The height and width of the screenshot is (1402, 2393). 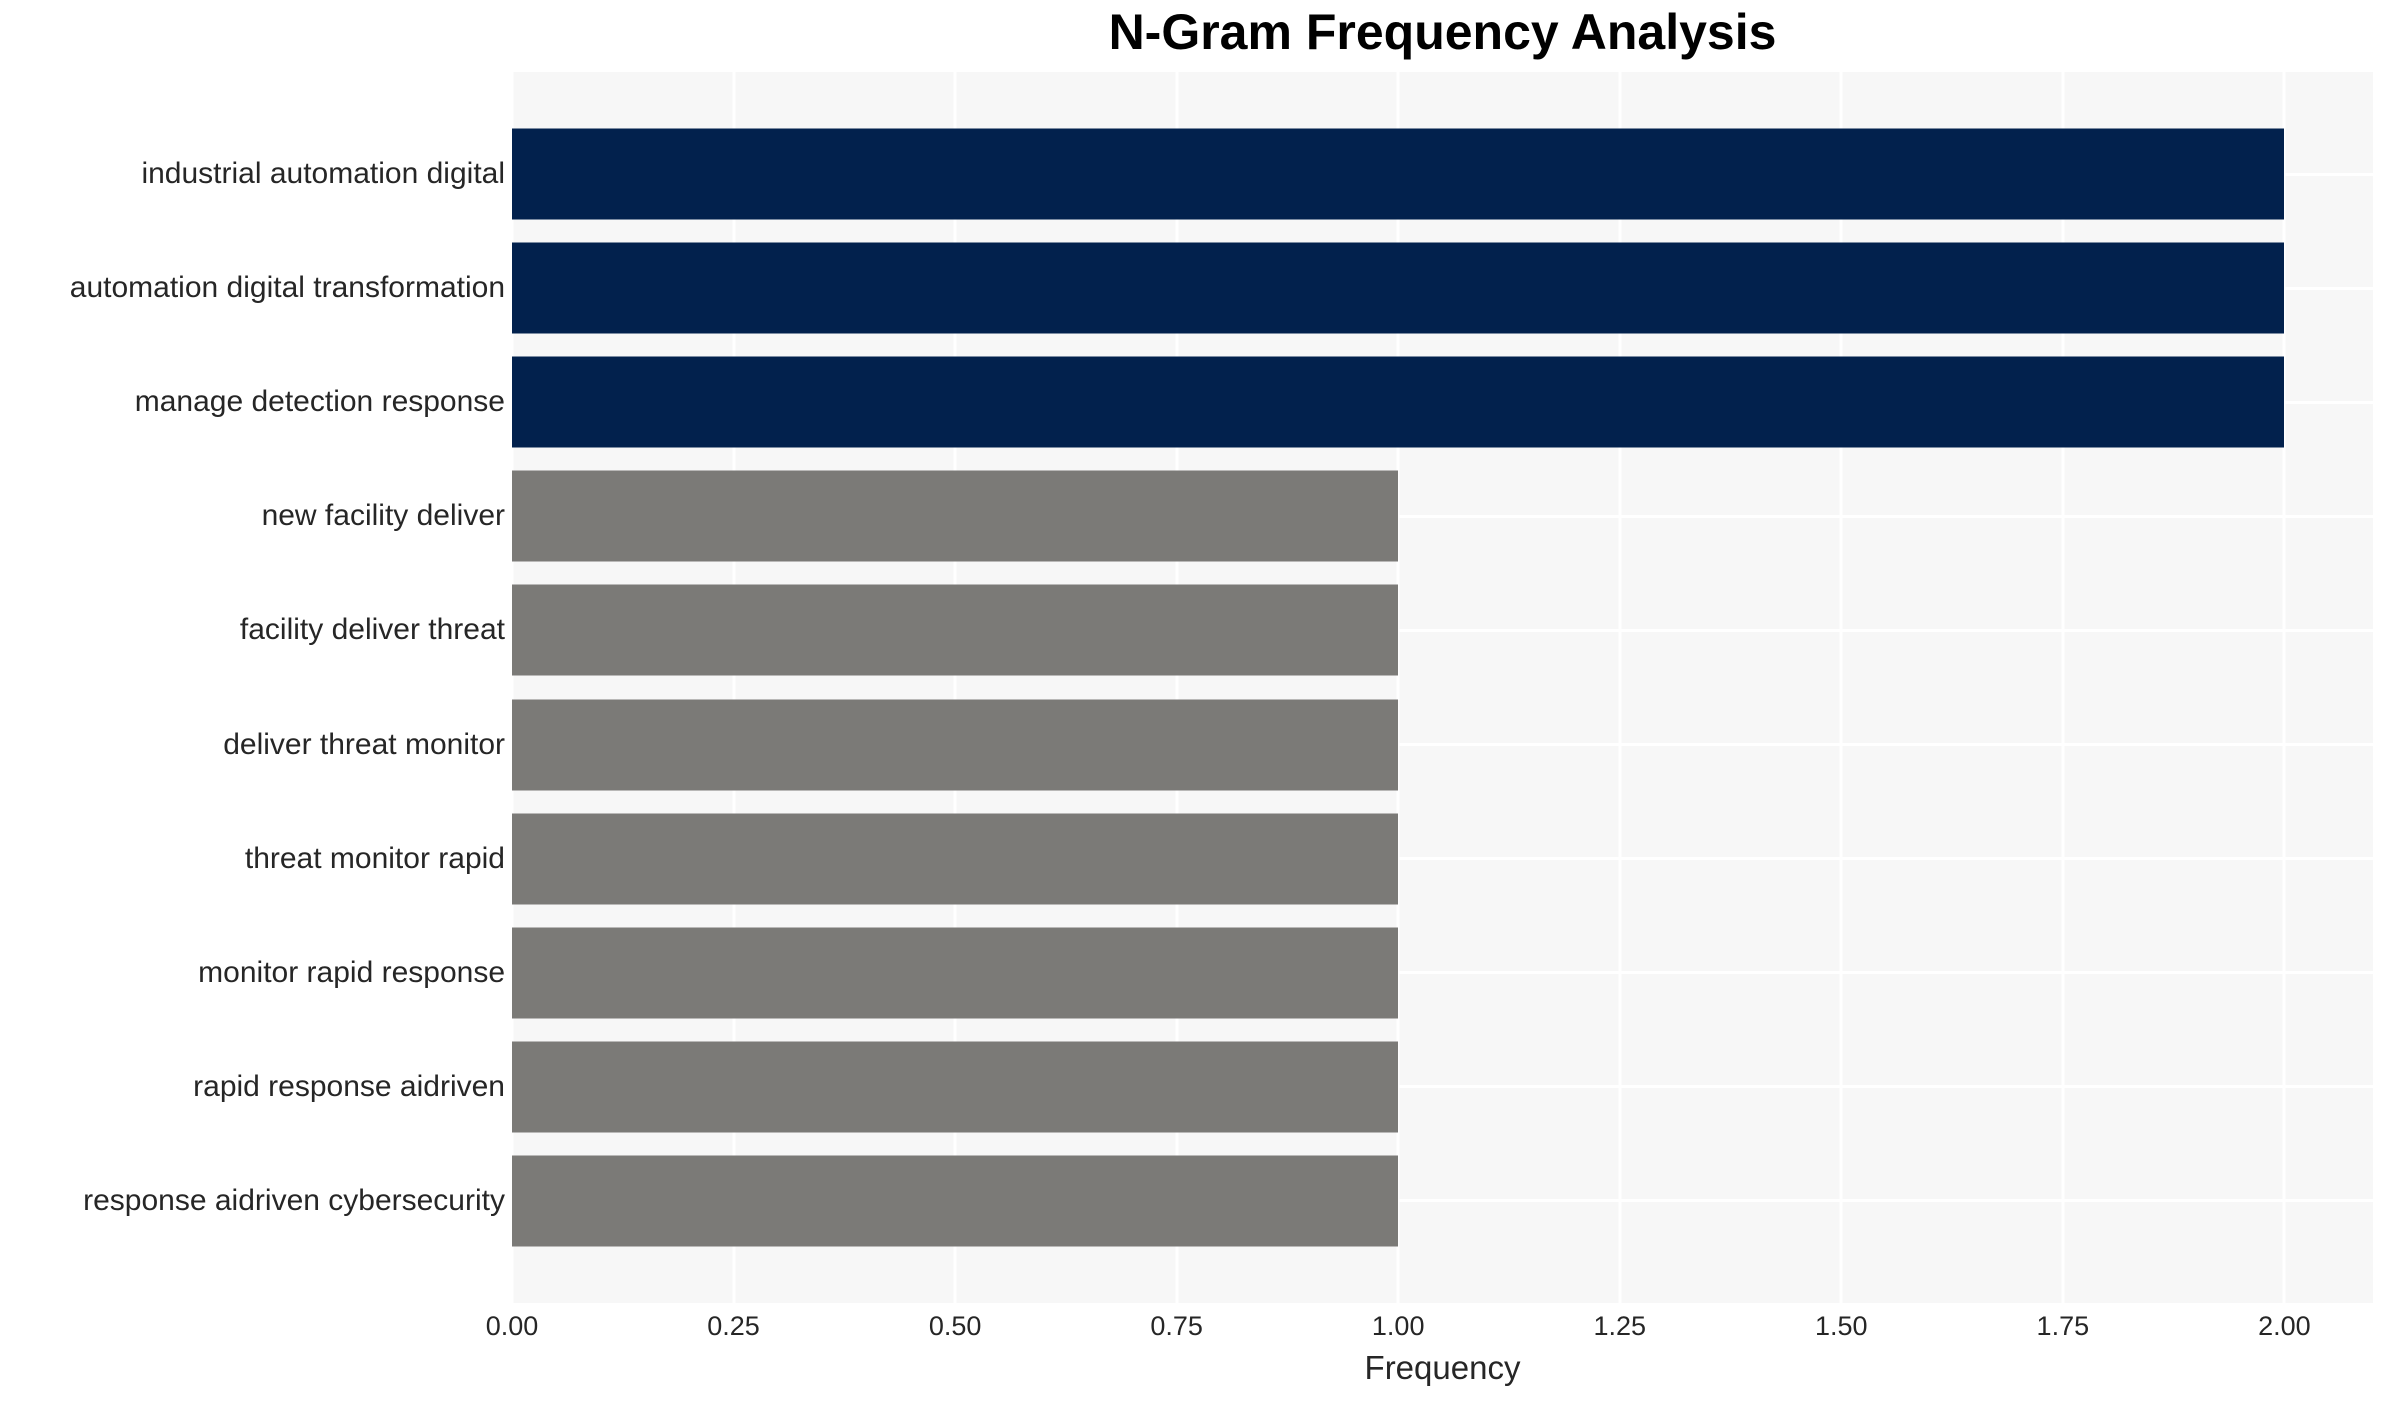 I want to click on y-axis-label: automation digital transformation, so click(x=287, y=288).